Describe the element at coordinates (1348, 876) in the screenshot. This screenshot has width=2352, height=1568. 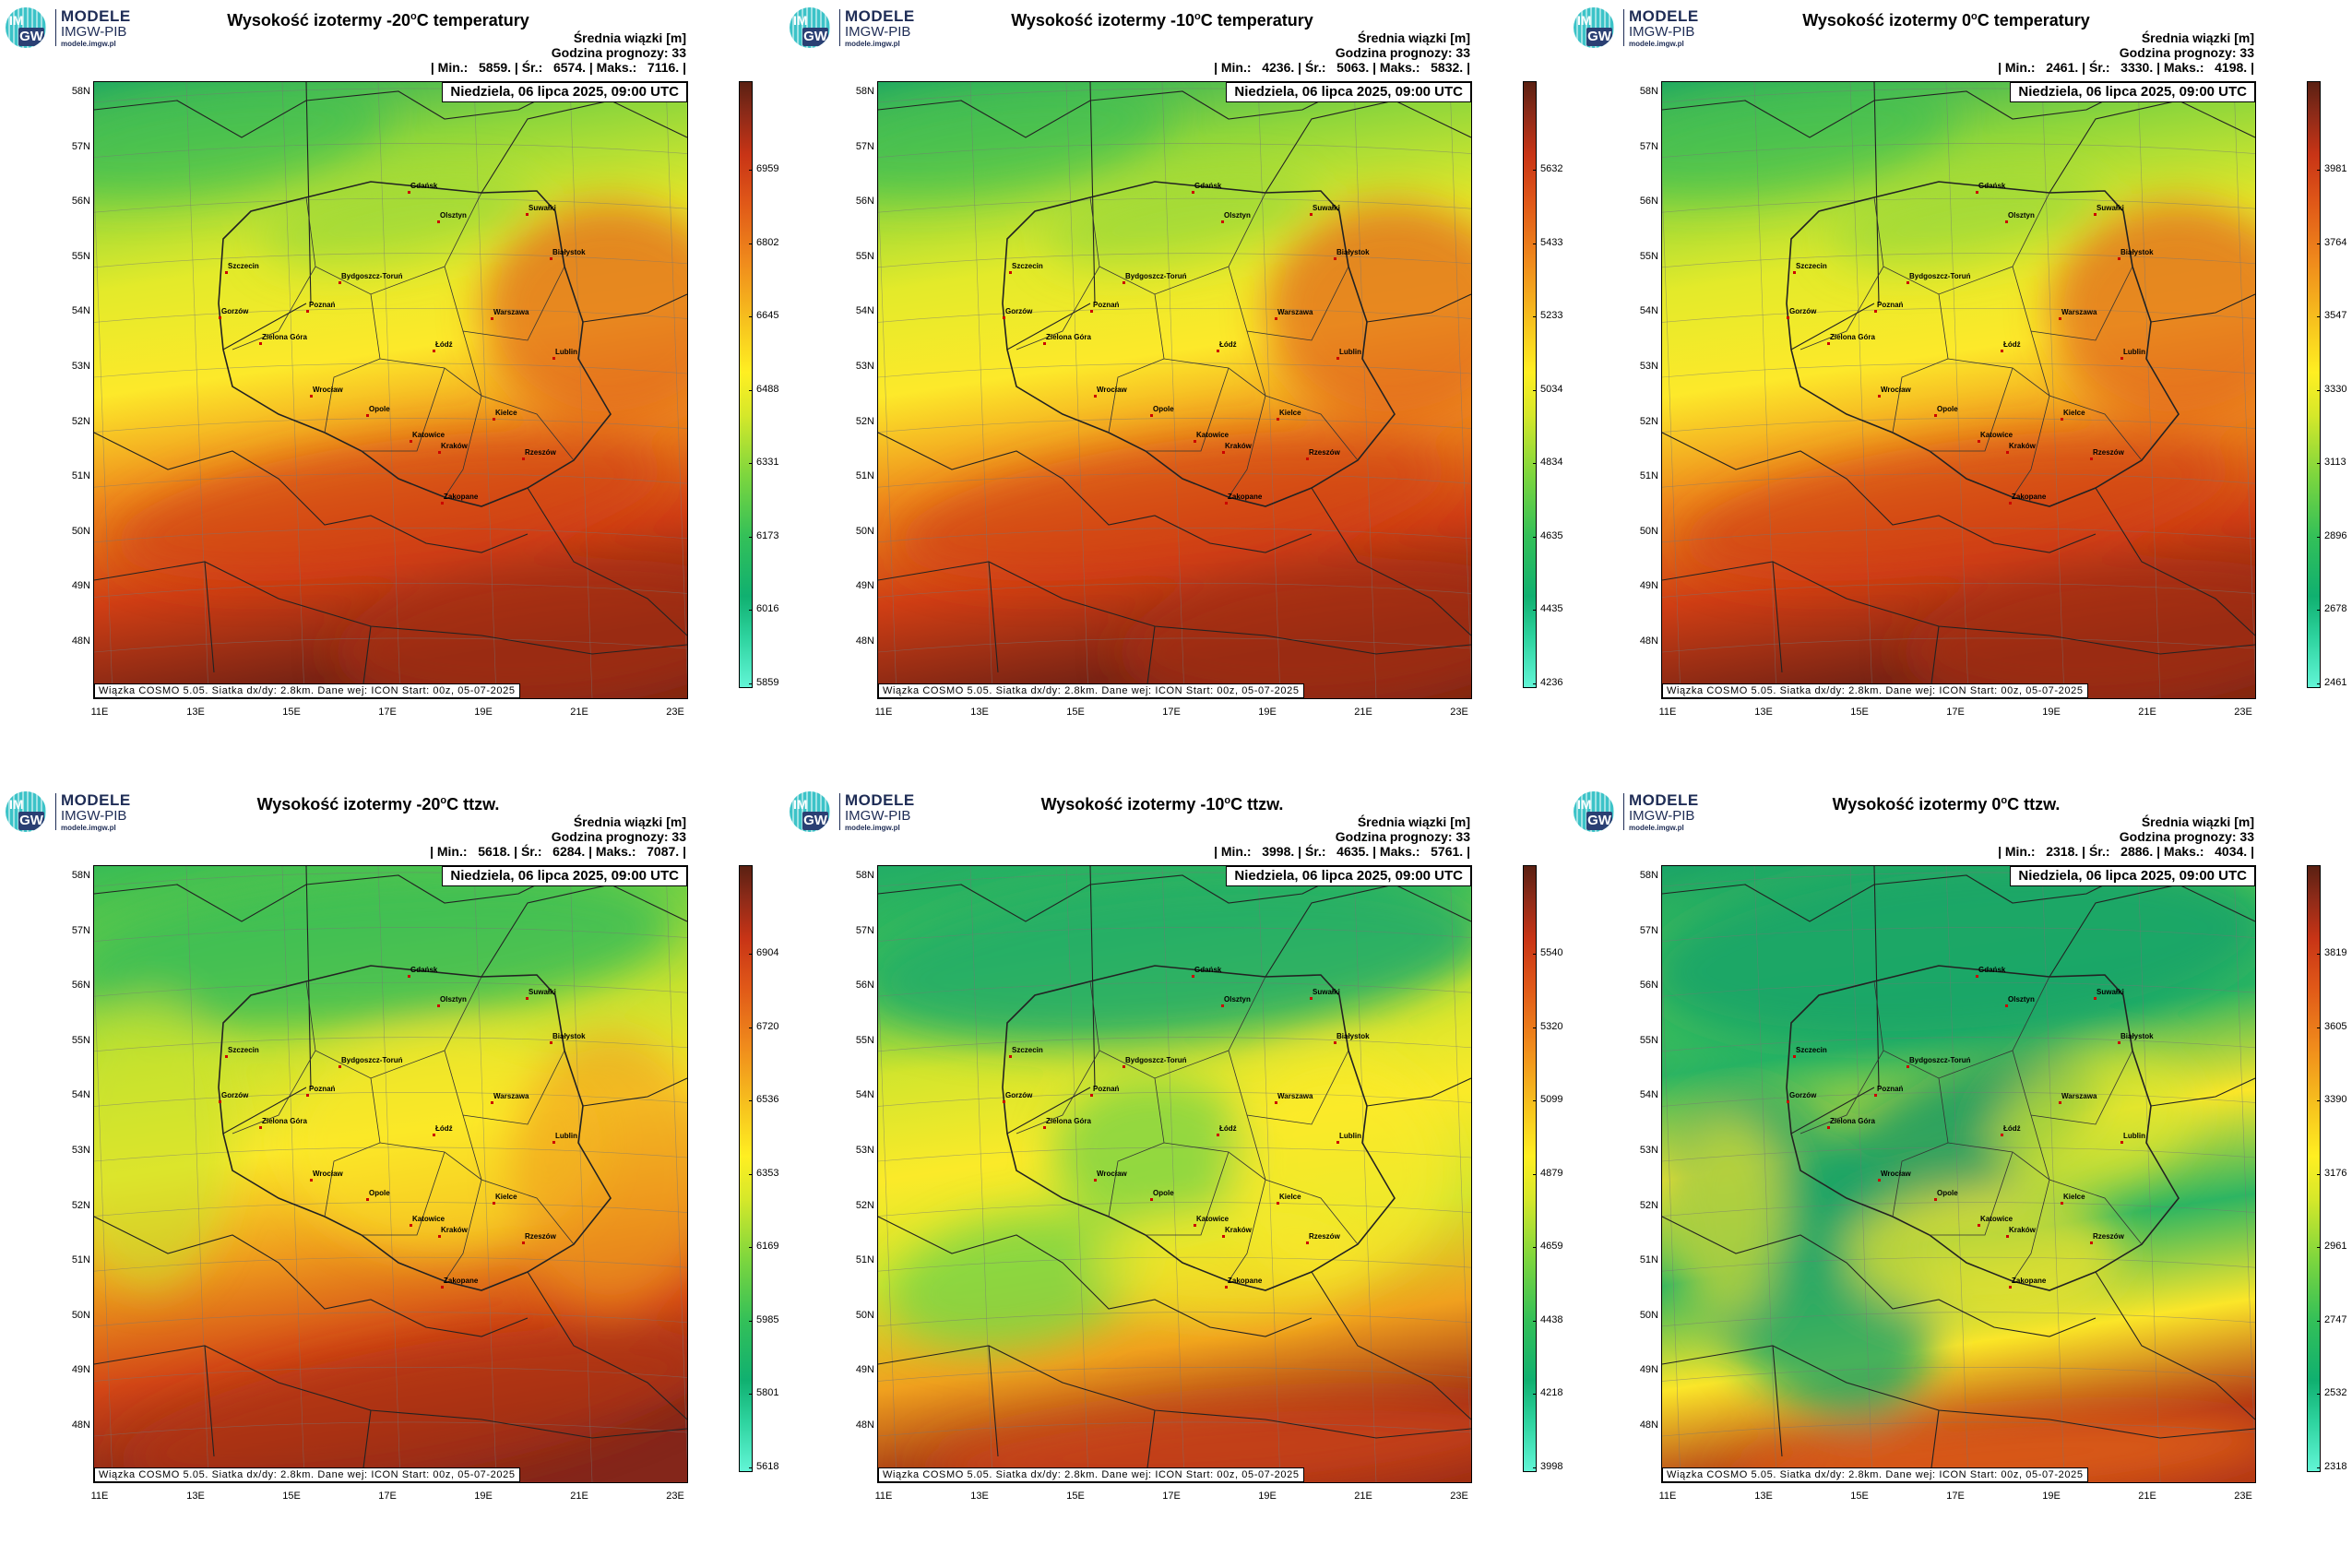
I see `valid-date: Niedziela, 06 lipca 2025, 09:00 UTC` at that location.